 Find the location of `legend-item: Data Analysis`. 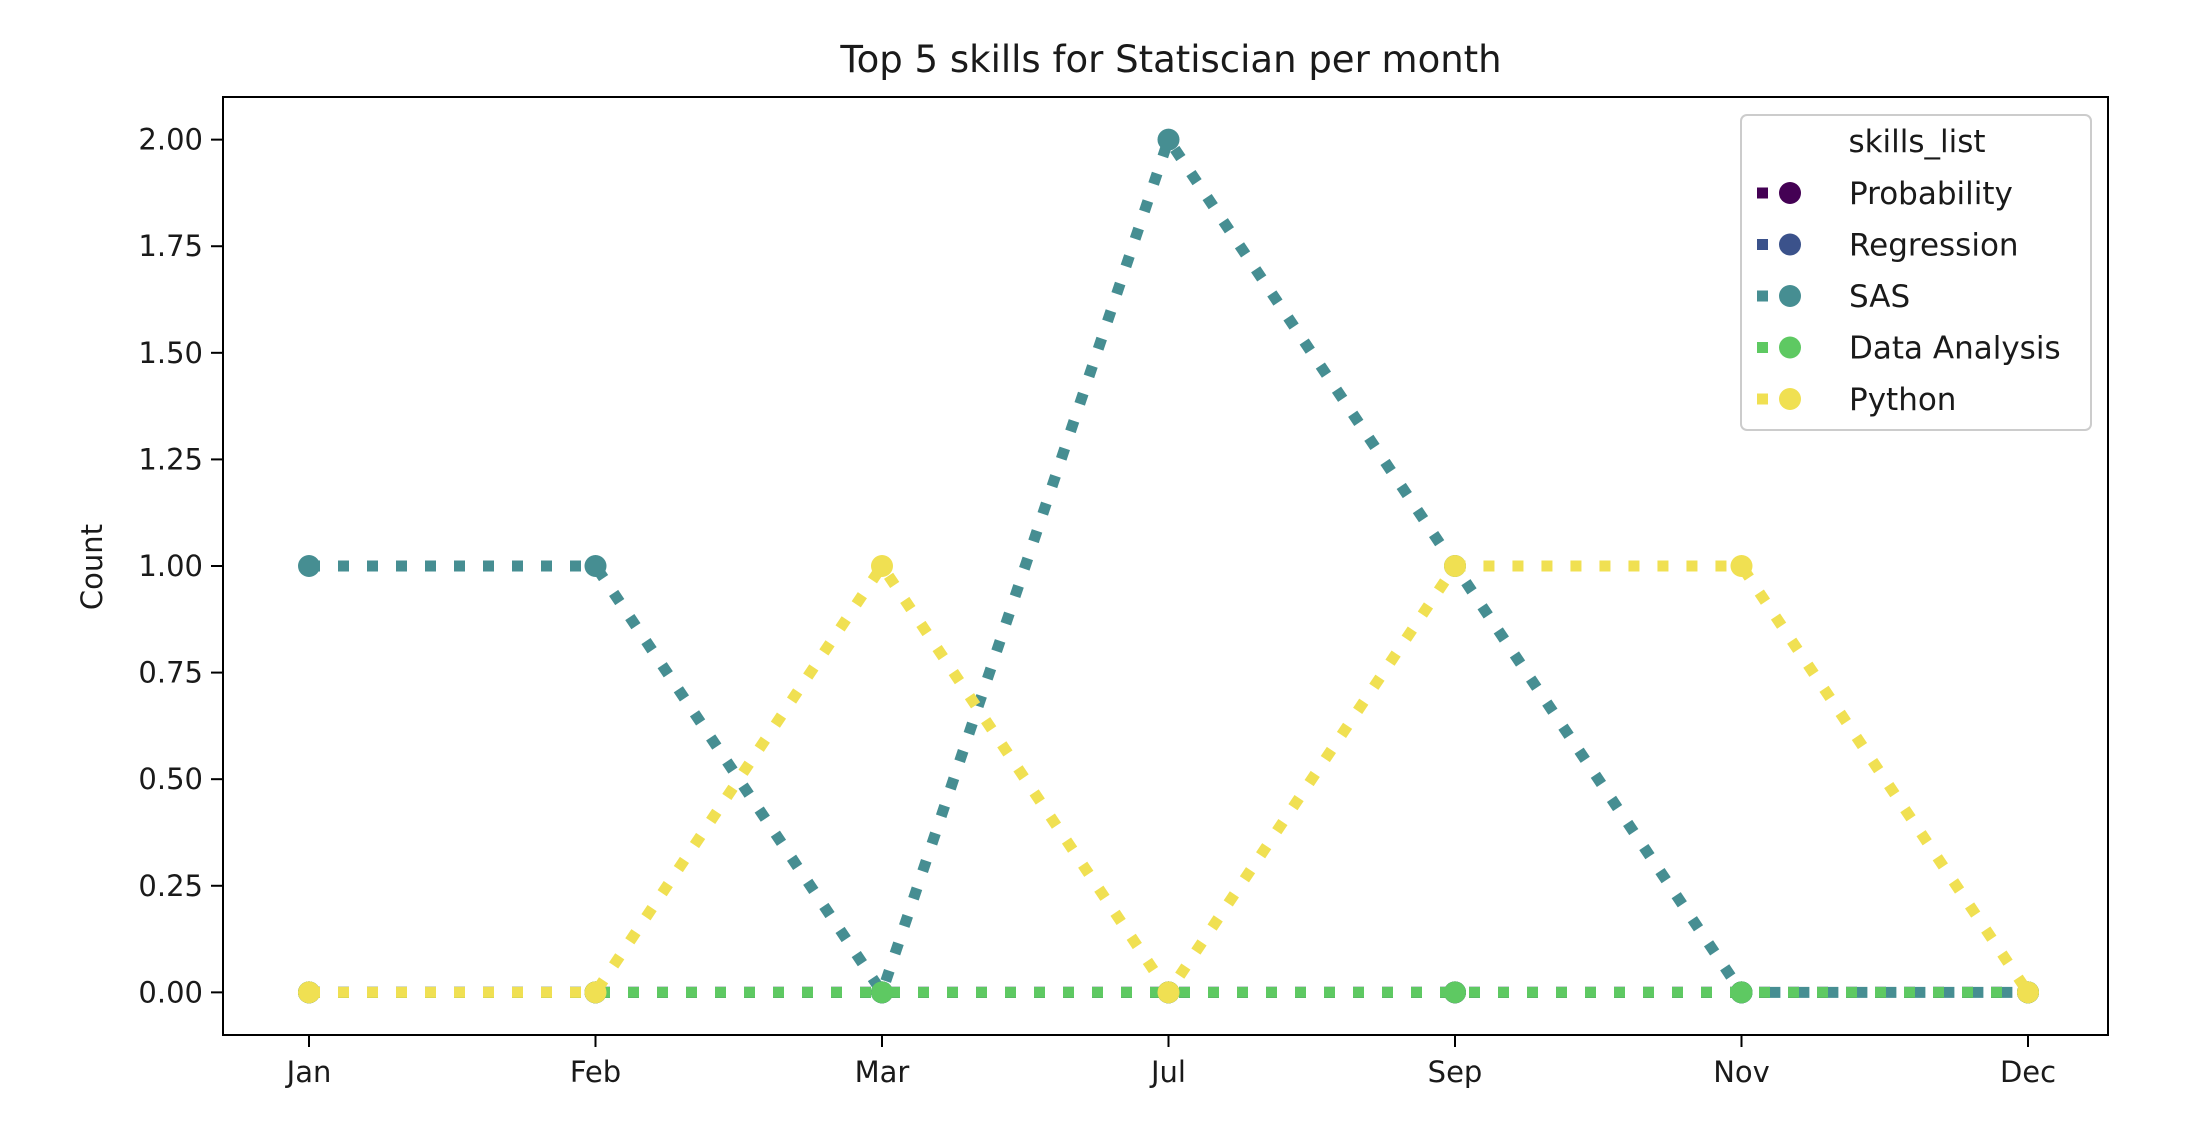

legend-item: Data Analysis is located at coordinates (1909, 349).